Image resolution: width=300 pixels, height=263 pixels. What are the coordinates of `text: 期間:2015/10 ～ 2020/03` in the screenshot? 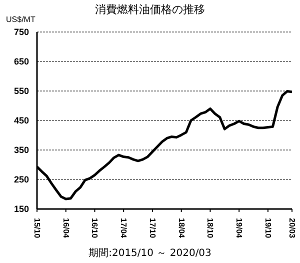 It's located at (150, 254).